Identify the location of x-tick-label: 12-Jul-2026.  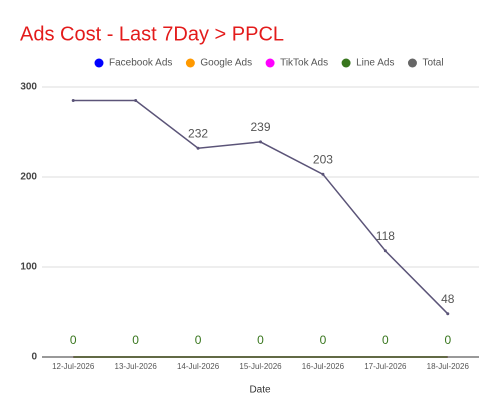
(73, 366).